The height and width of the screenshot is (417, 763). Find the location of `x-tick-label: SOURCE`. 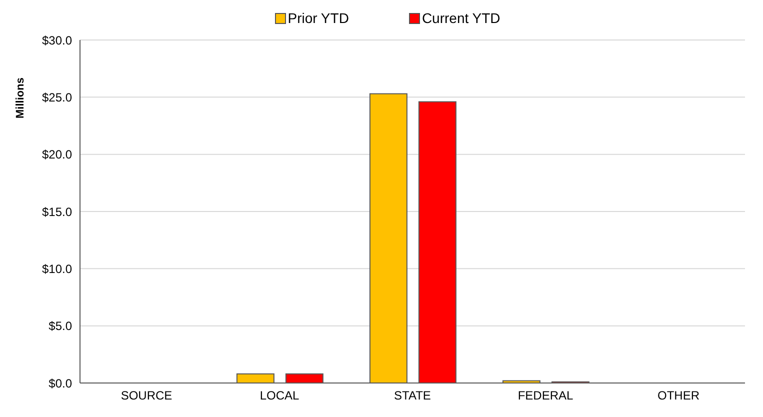

x-tick-label: SOURCE is located at coordinates (146, 395).